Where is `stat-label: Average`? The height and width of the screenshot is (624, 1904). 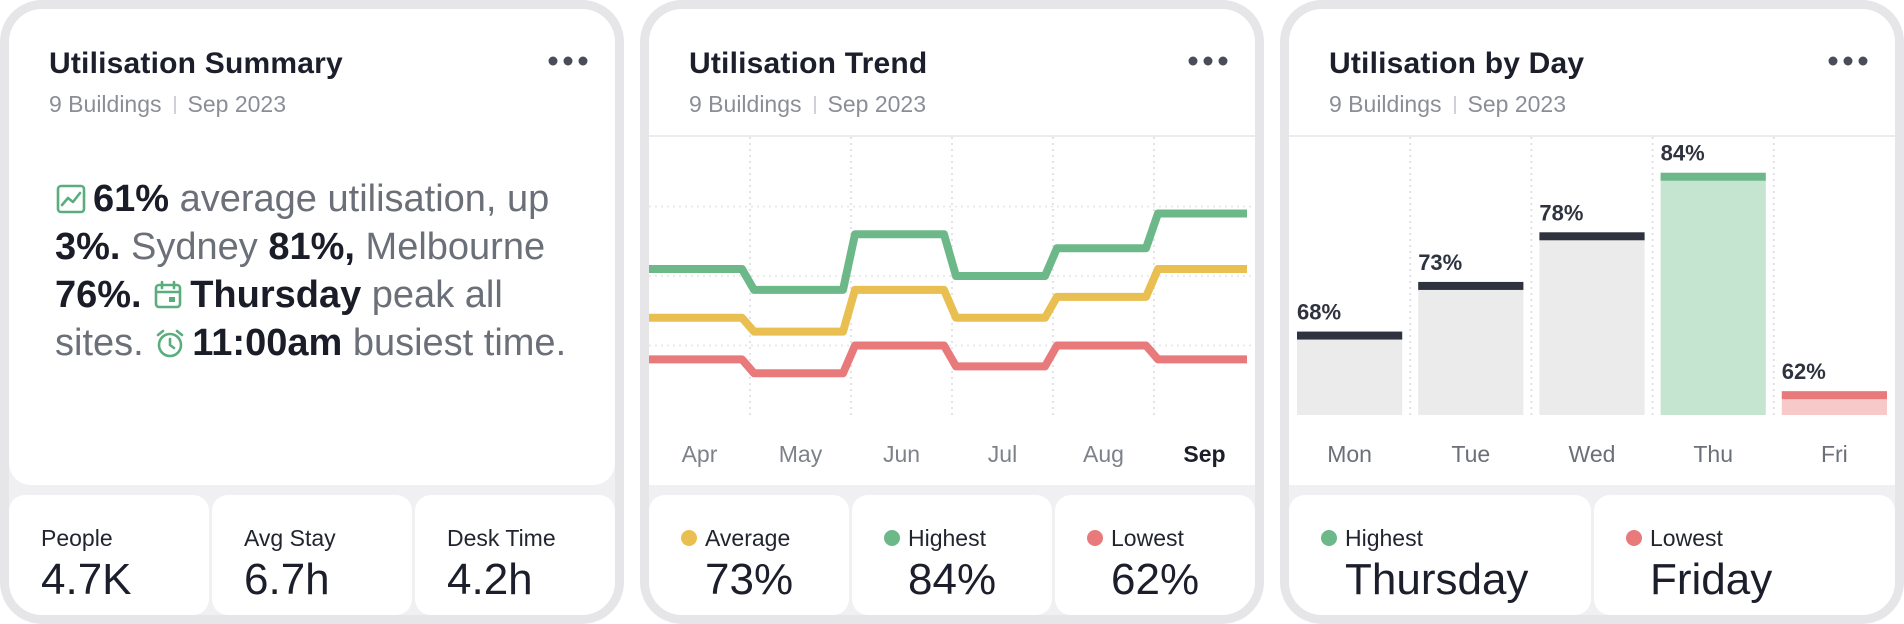 stat-label: Average is located at coordinates (735, 538).